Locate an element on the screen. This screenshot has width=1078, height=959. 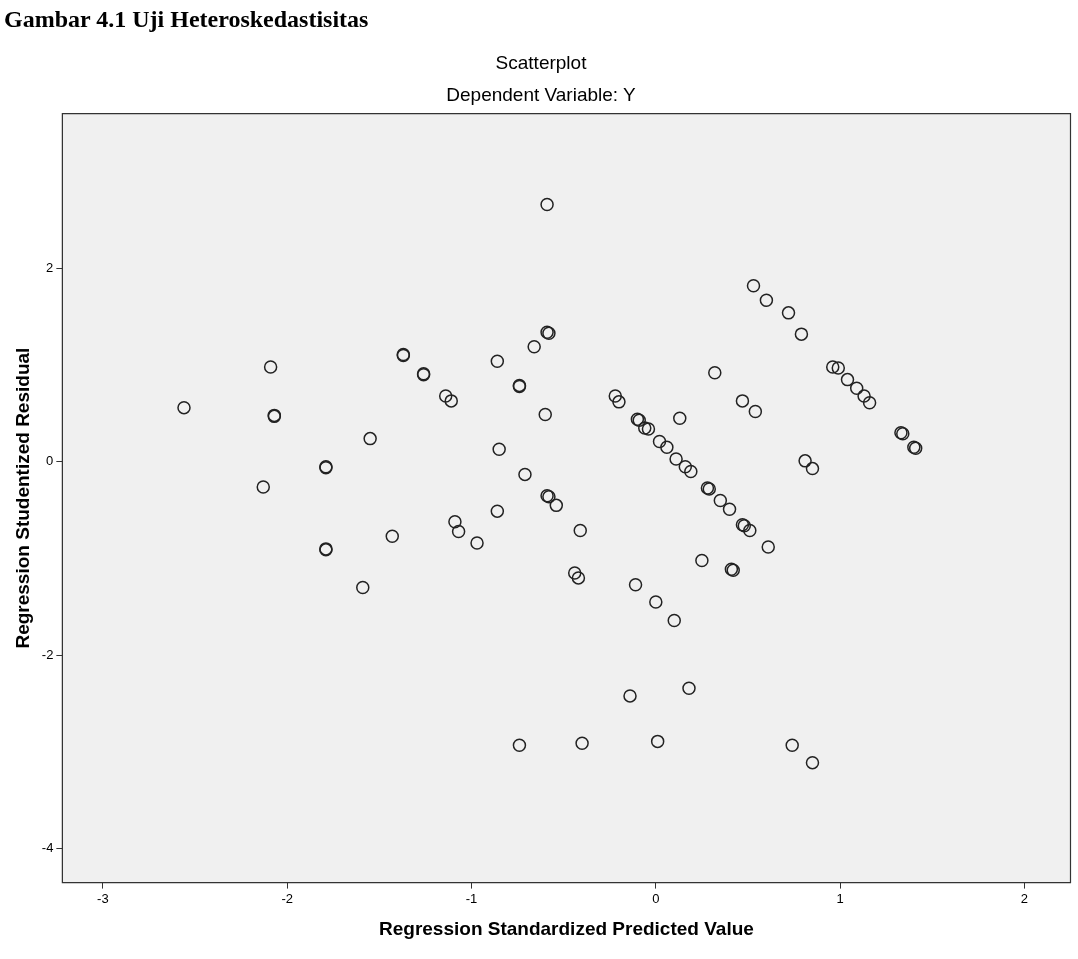
chart-title: Scatterplot is located at coordinates (541, 62).